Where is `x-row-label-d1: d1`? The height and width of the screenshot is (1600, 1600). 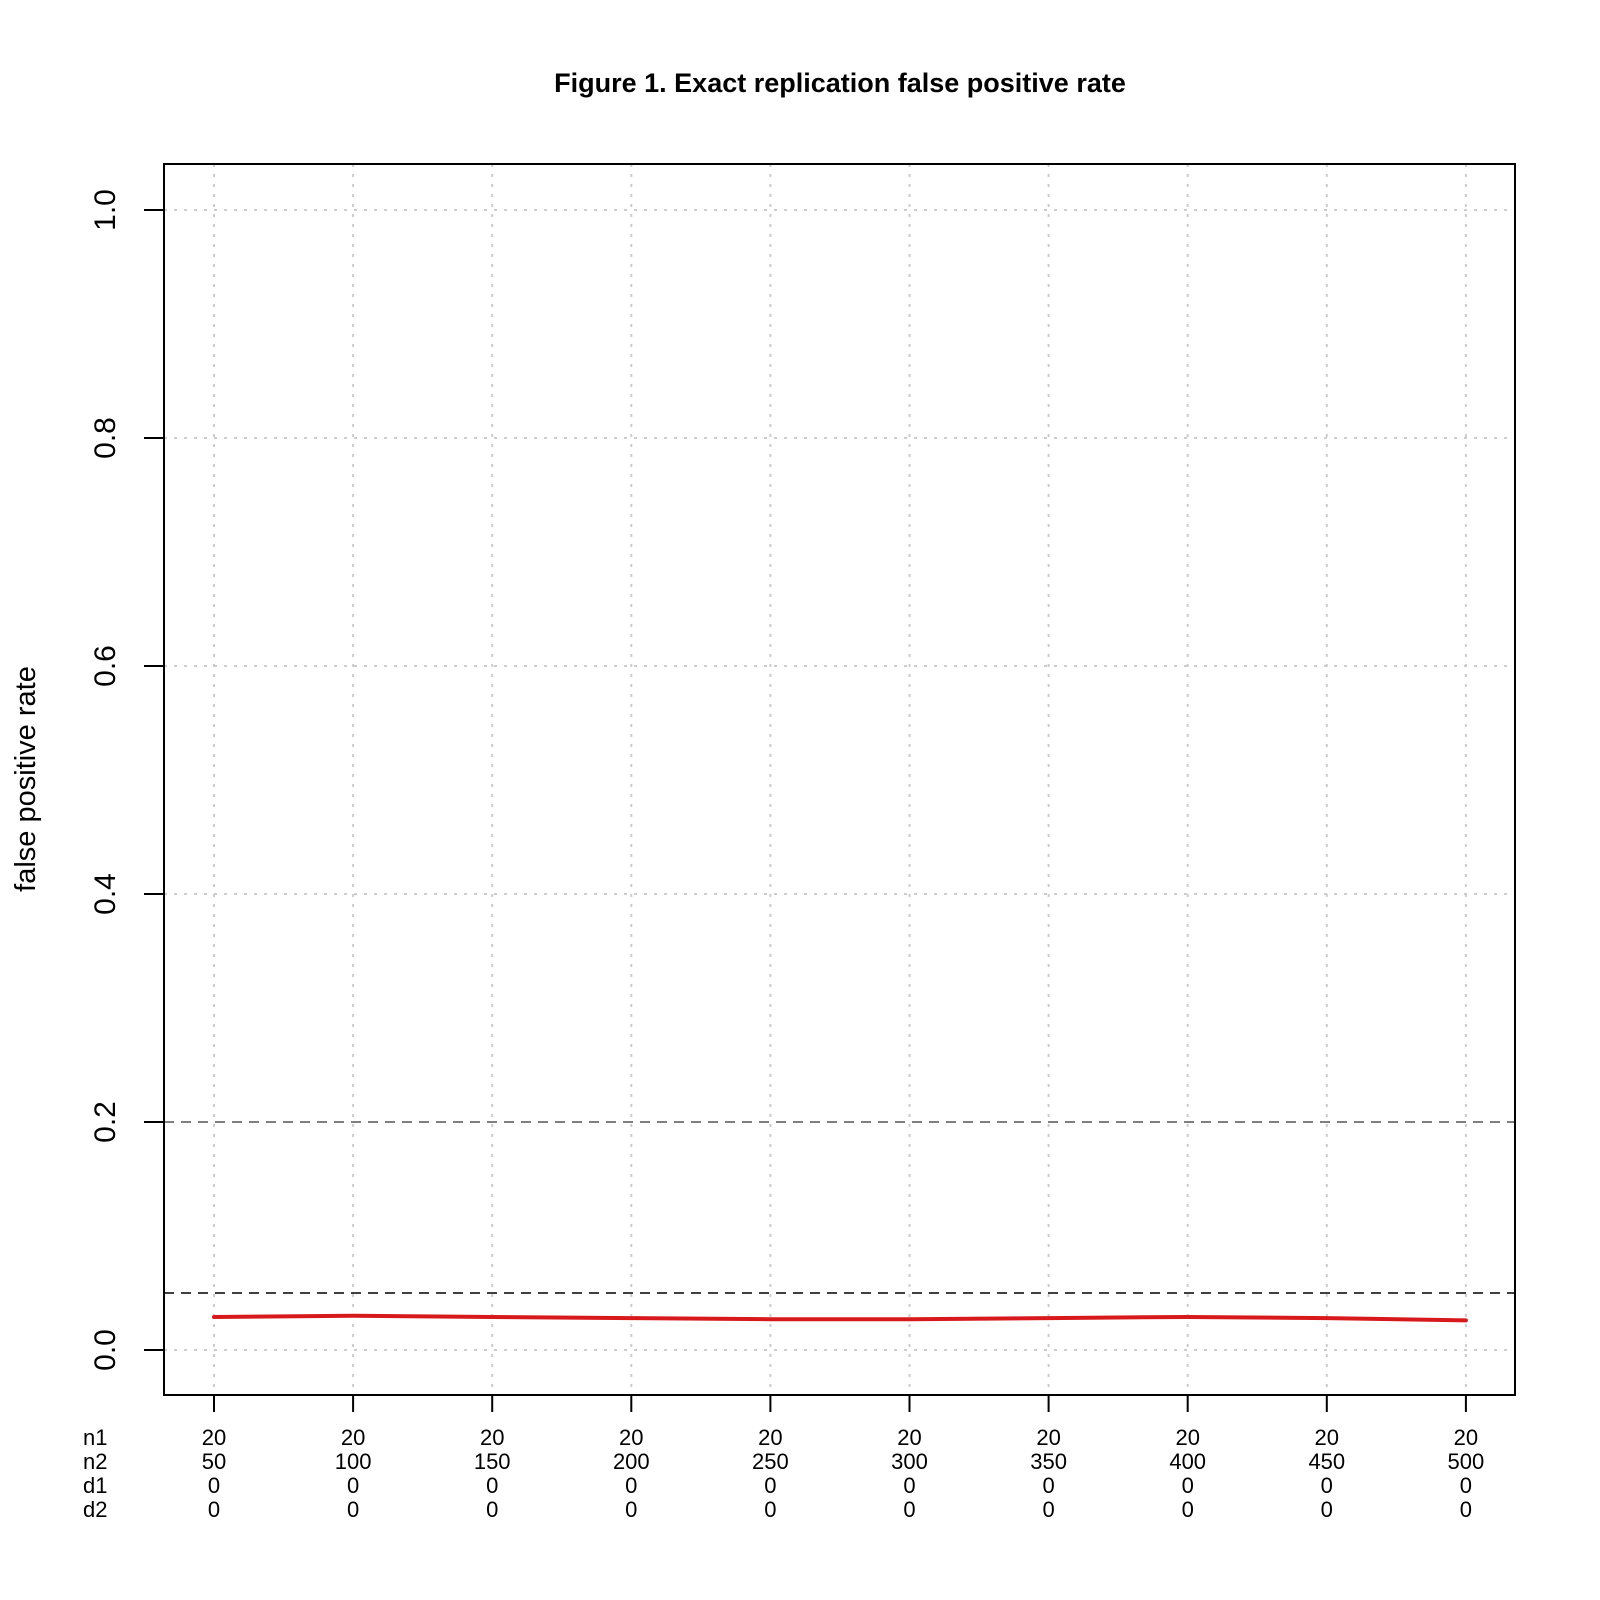 x-row-label-d1: d1 is located at coordinates (95, 1485).